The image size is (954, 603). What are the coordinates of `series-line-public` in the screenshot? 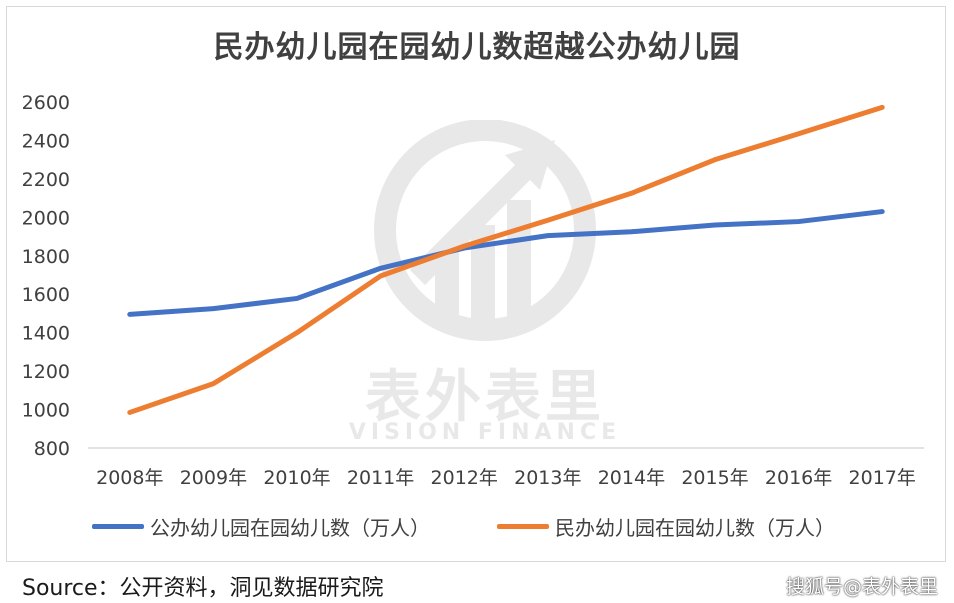 It's located at (506, 263).